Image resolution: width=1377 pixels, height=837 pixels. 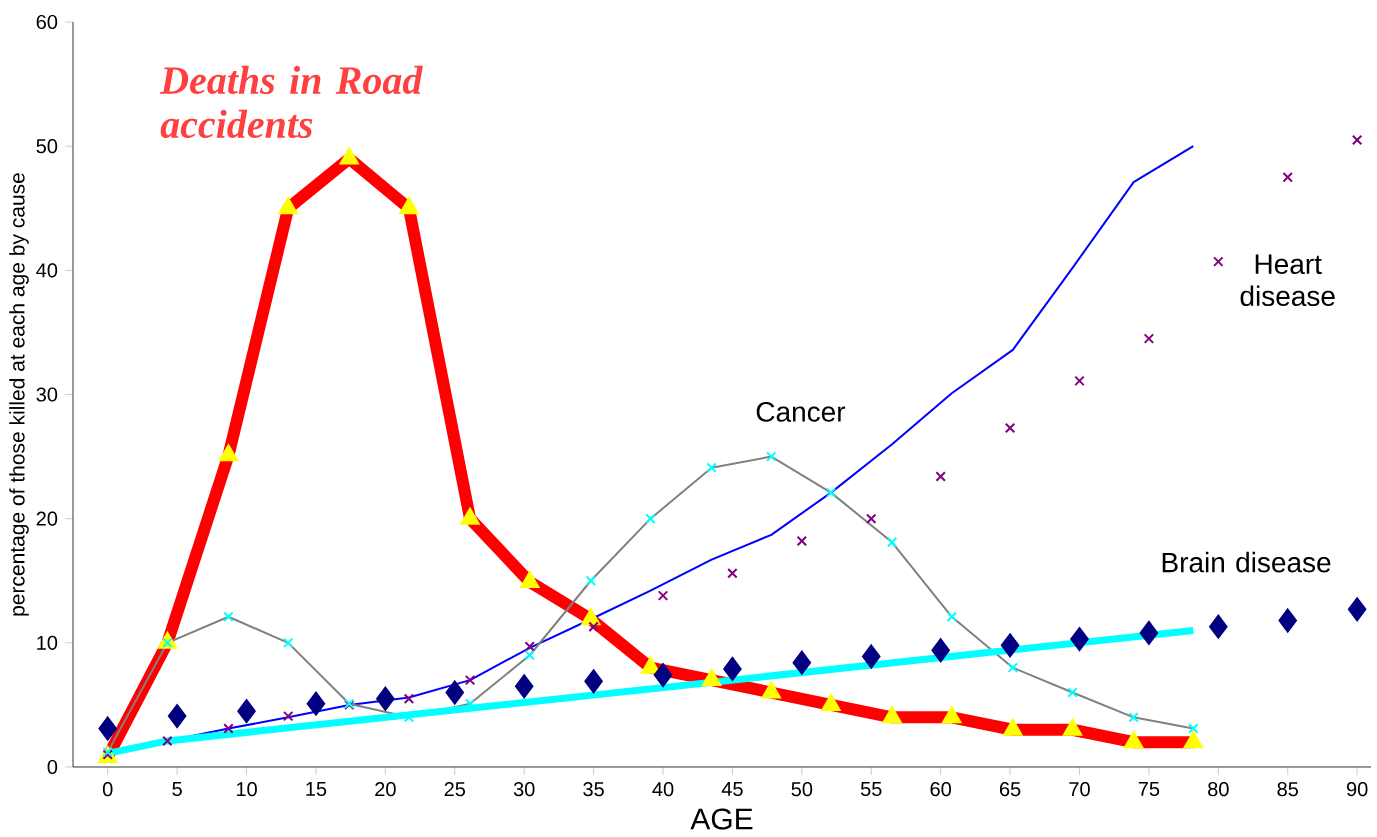 I want to click on series-label: Heart disease, so click(x=1287, y=280).